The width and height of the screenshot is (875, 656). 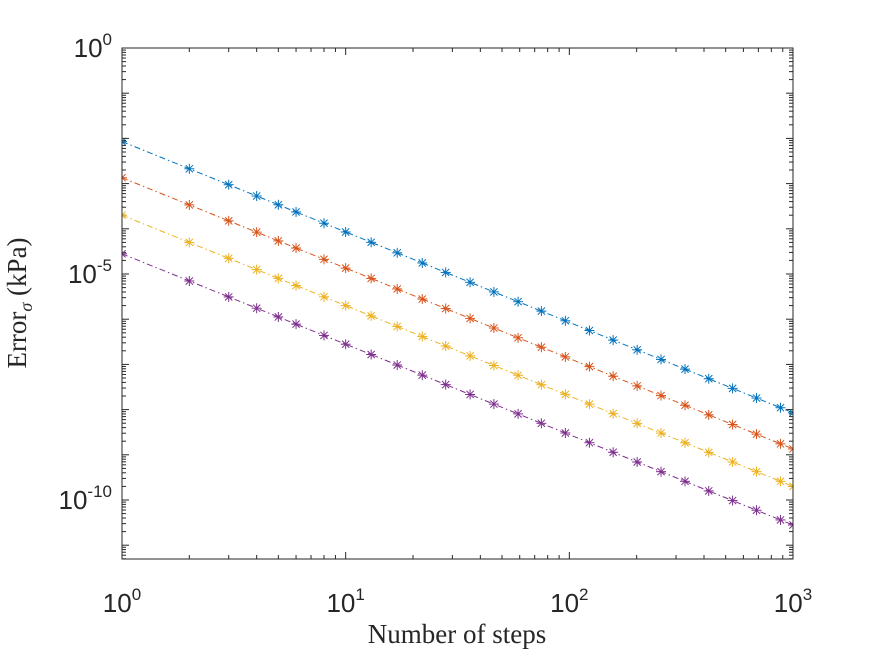 I want to click on x-tick-label: 10², so click(x=569, y=601).